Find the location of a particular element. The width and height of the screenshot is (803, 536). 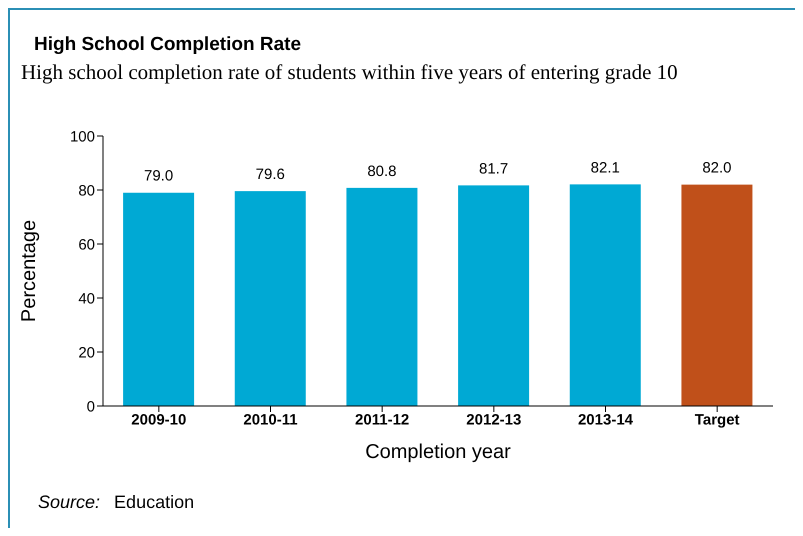

x-tick-label: 2009-10 is located at coordinates (158, 420).